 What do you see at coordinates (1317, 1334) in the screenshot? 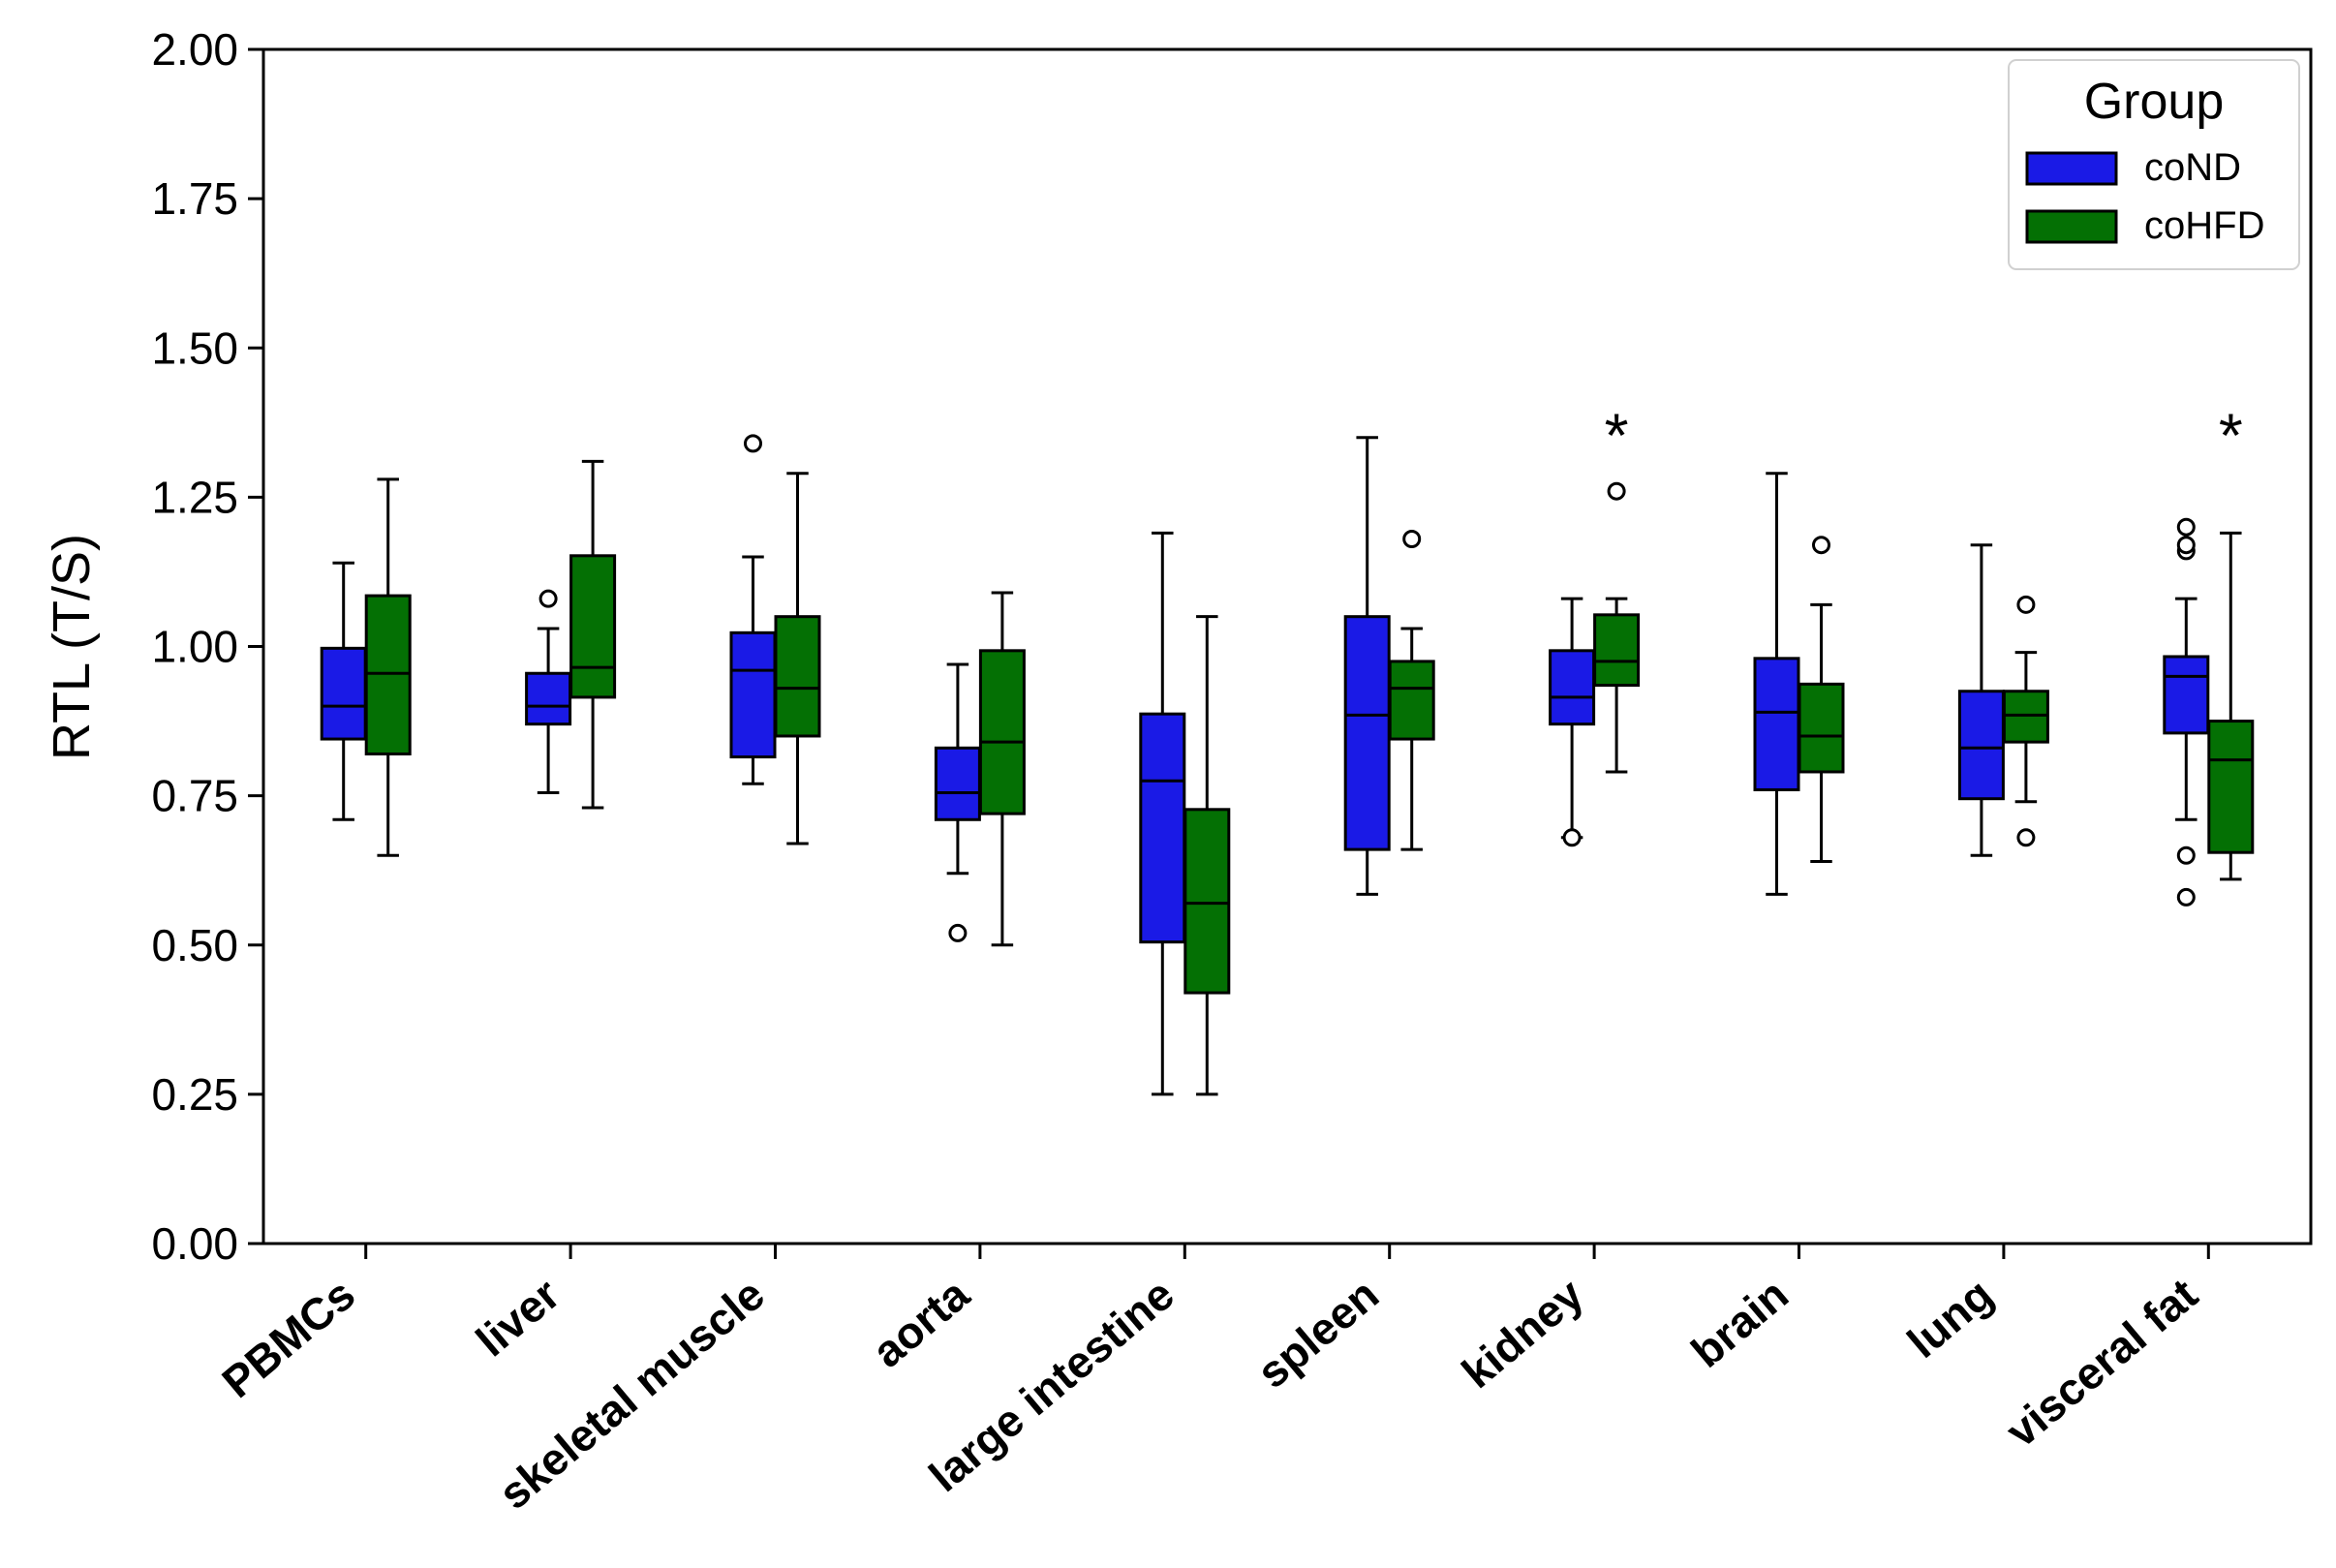
I see `x-tick-label-spleen: spleen` at bounding box center [1317, 1334].